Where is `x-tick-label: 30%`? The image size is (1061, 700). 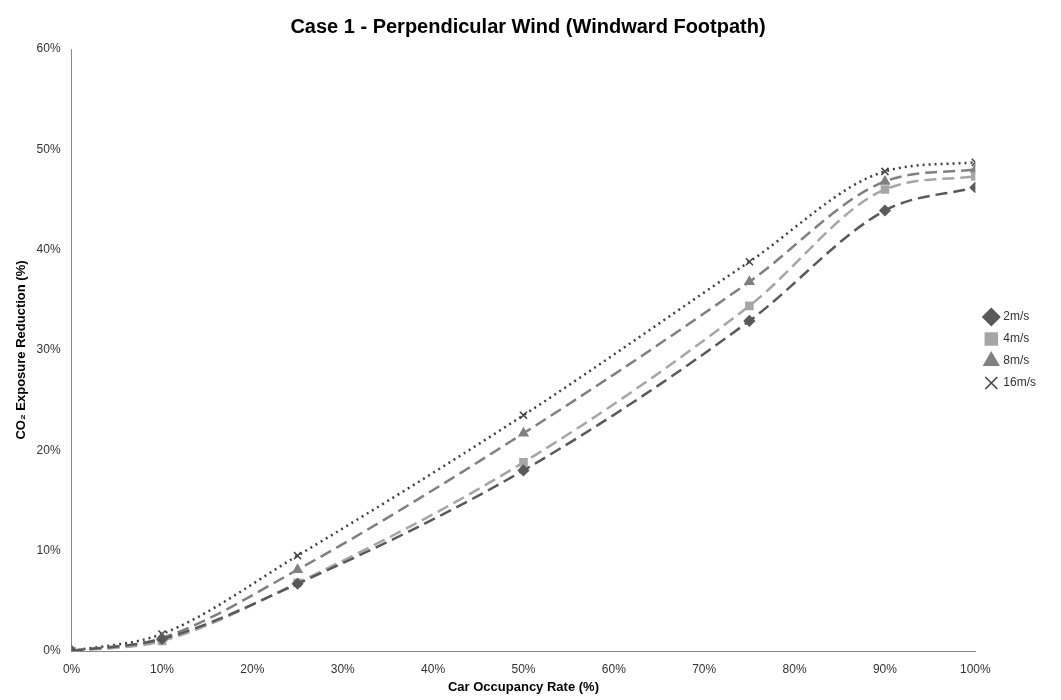
x-tick-label: 30% is located at coordinates (343, 668).